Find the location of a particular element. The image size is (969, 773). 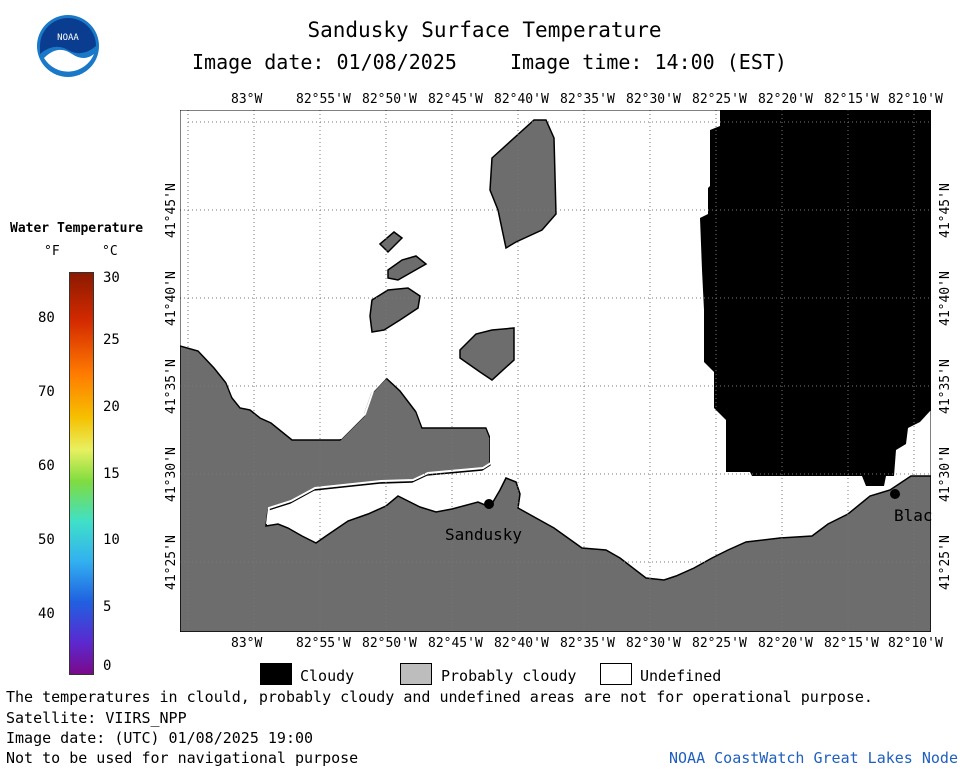

colorbar-f-tick: 80 is located at coordinates (46, 318).